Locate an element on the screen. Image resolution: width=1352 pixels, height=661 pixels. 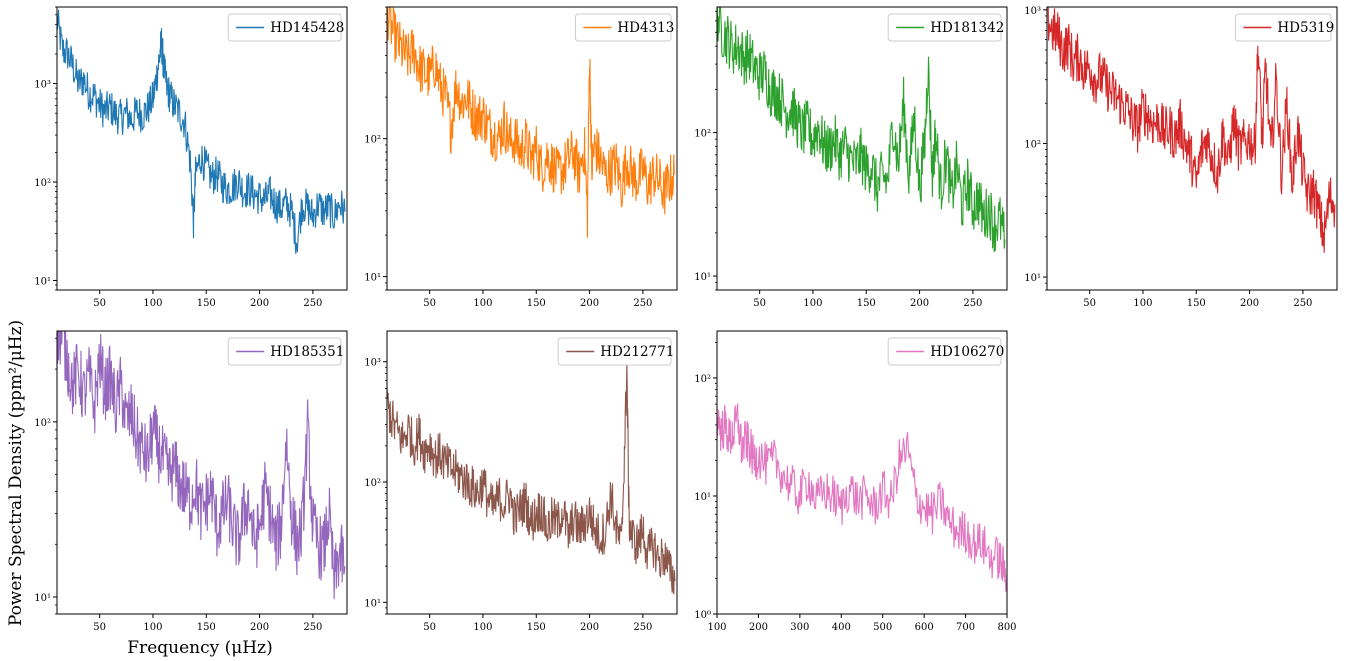
y-tick-label: 10⁰ is located at coordinates (702, 615).